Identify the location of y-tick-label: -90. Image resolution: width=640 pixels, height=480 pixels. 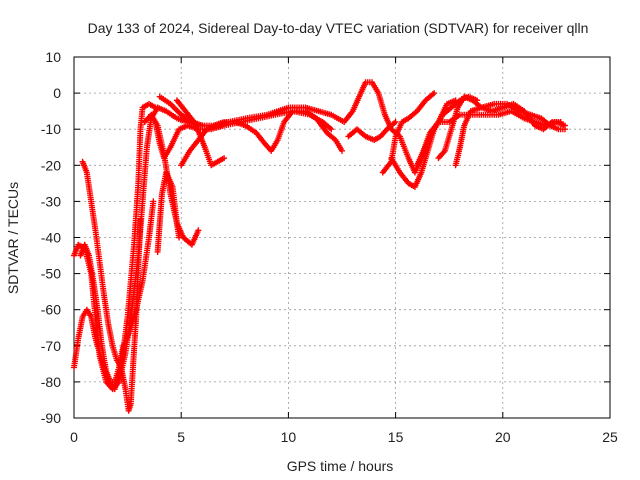
(51, 418).